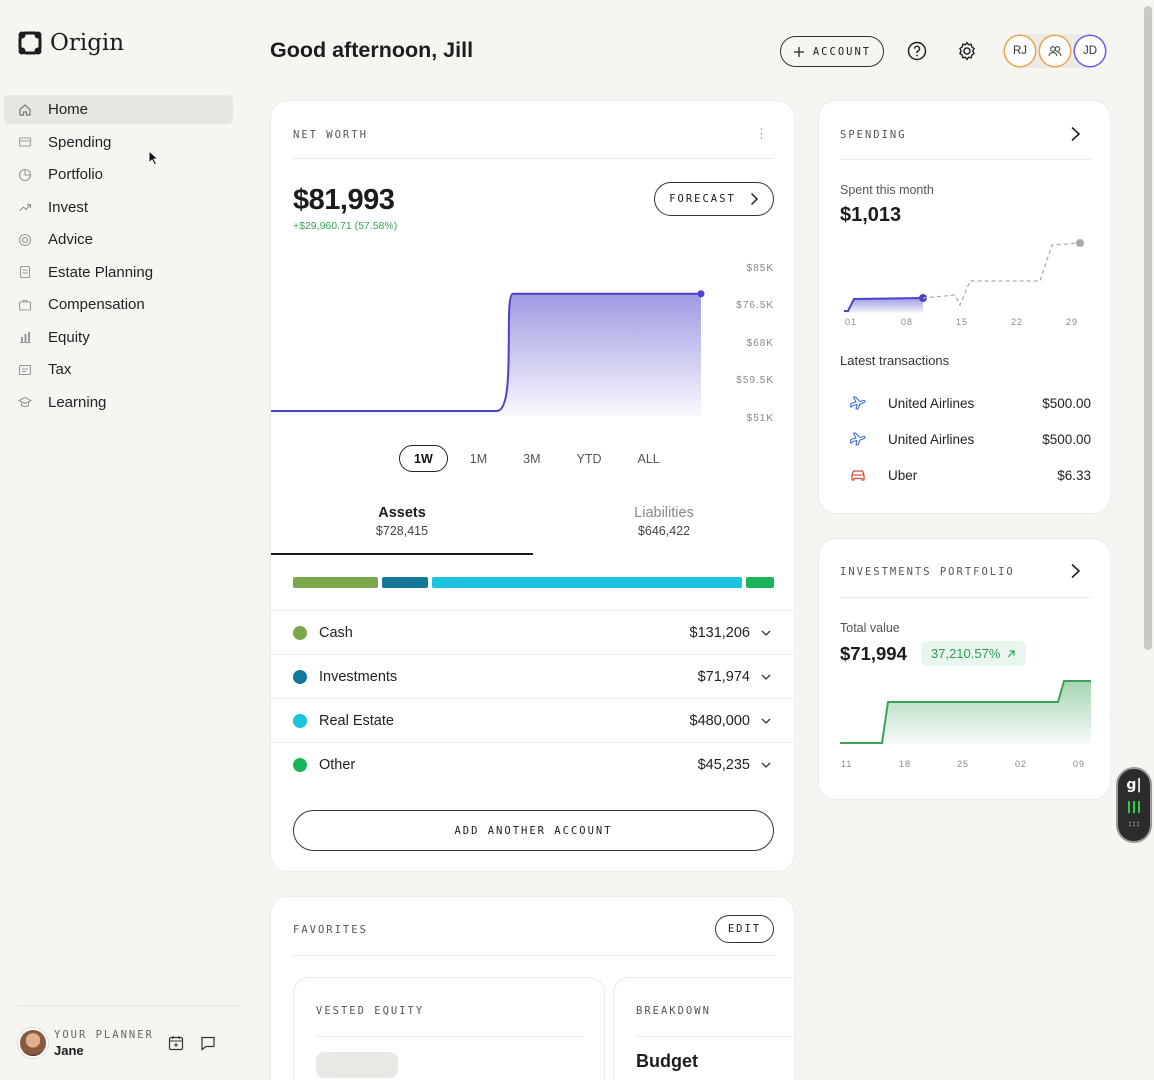  Describe the element at coordinates (648, 458) in the screenshot. I see `range-all: ALL` at that location.